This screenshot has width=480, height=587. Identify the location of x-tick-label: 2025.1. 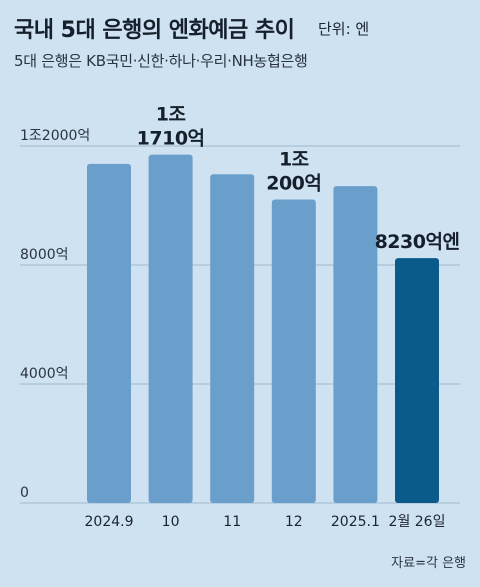
(355, 522).